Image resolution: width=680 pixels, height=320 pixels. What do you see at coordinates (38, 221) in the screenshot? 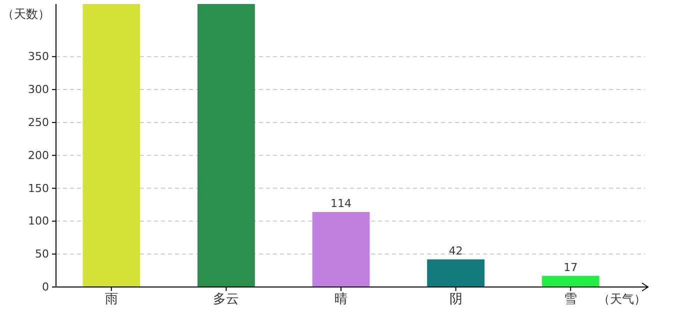
I see `y-tick-label: 100` at bounding box center [38, 221].